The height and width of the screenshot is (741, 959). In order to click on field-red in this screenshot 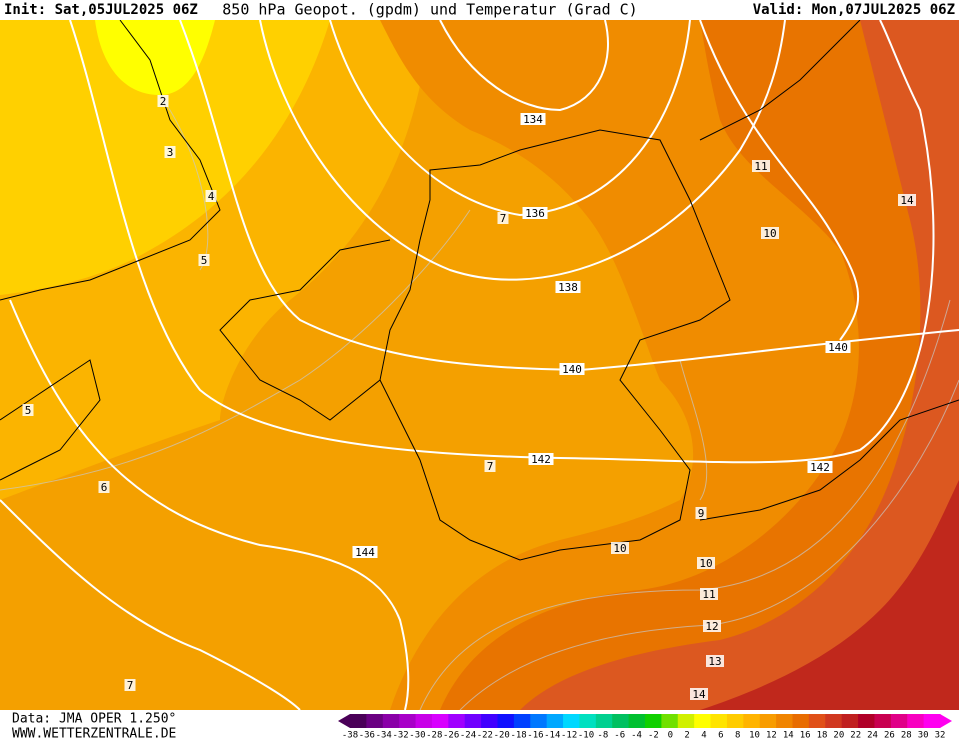, I will do `click(829, 595)`.